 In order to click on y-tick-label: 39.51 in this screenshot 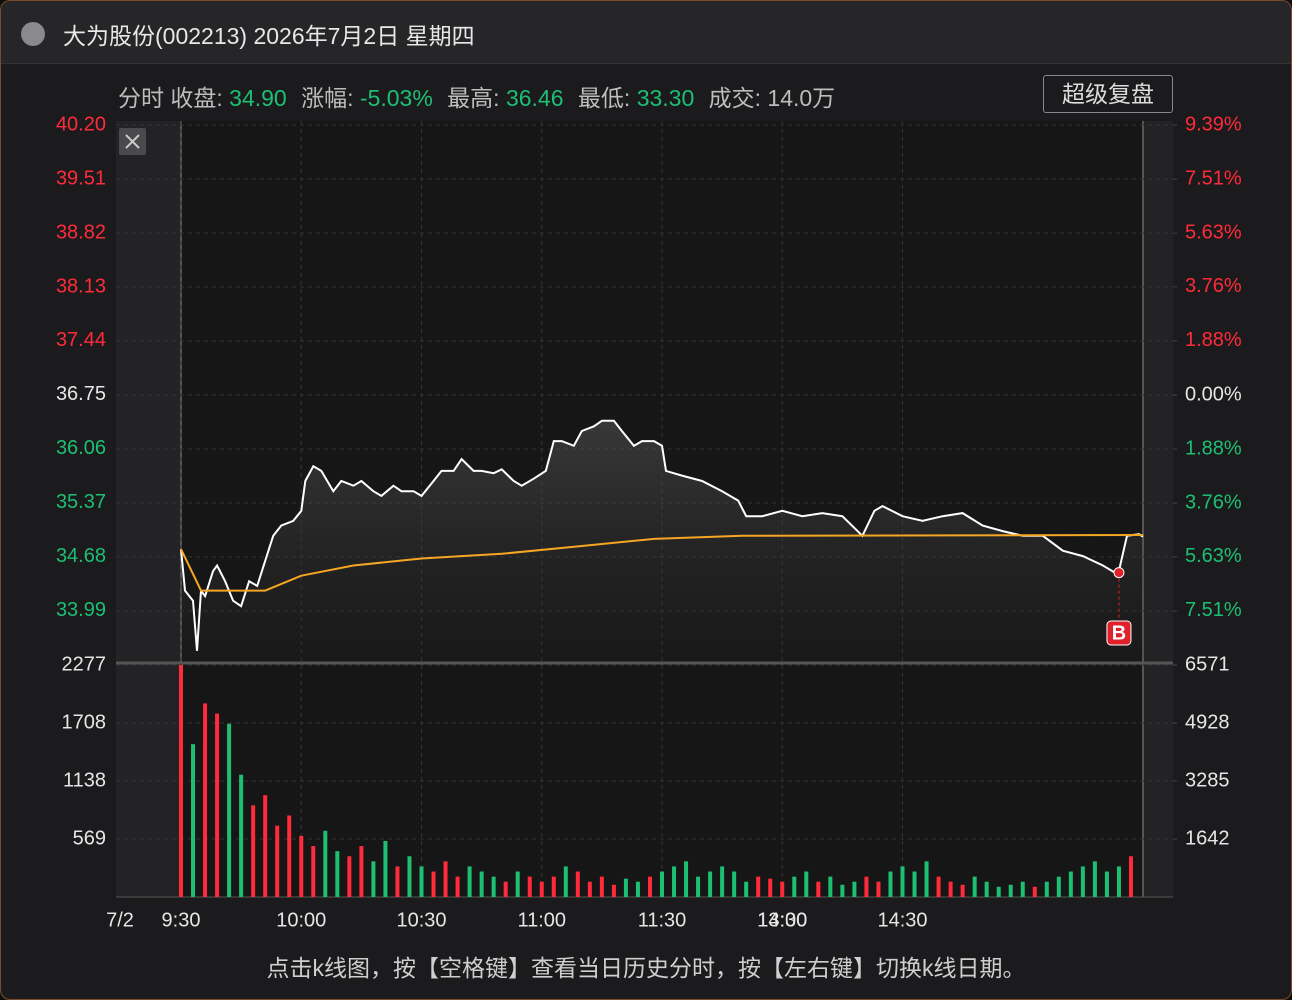, I will do `click(81, 178)`.